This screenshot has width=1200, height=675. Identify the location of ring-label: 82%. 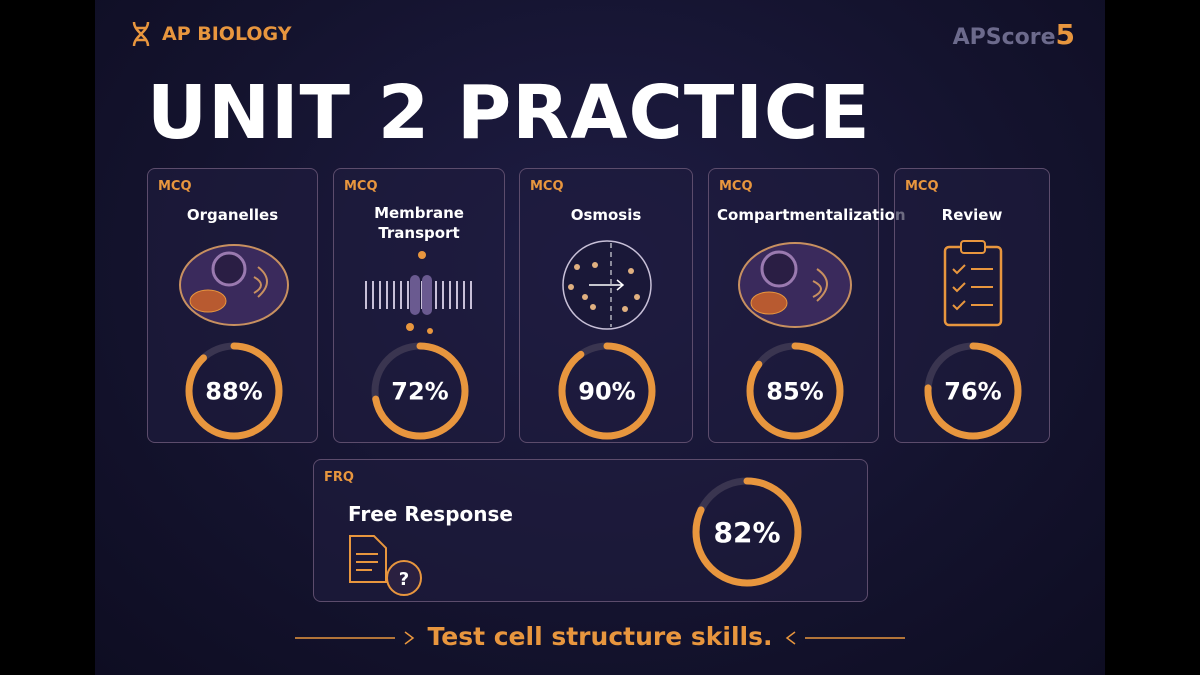
(746, 532).